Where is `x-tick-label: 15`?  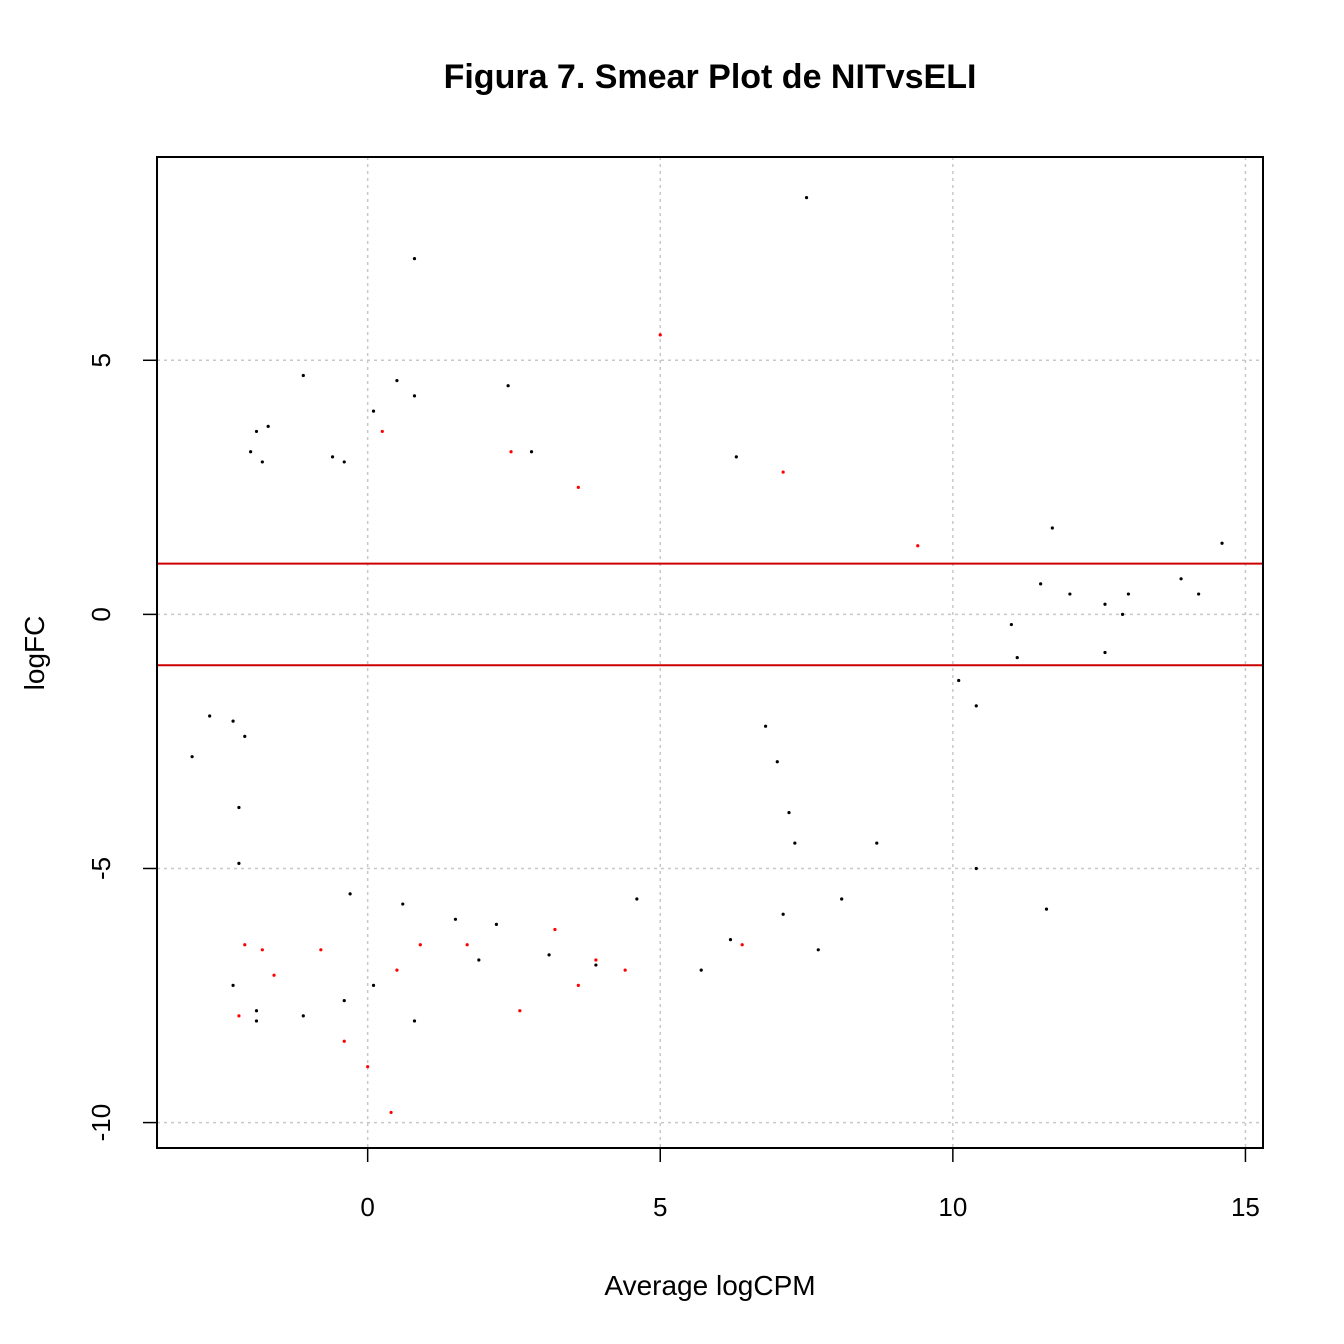
x-tick-label: 15 is located at coordinates (1245, 1207).